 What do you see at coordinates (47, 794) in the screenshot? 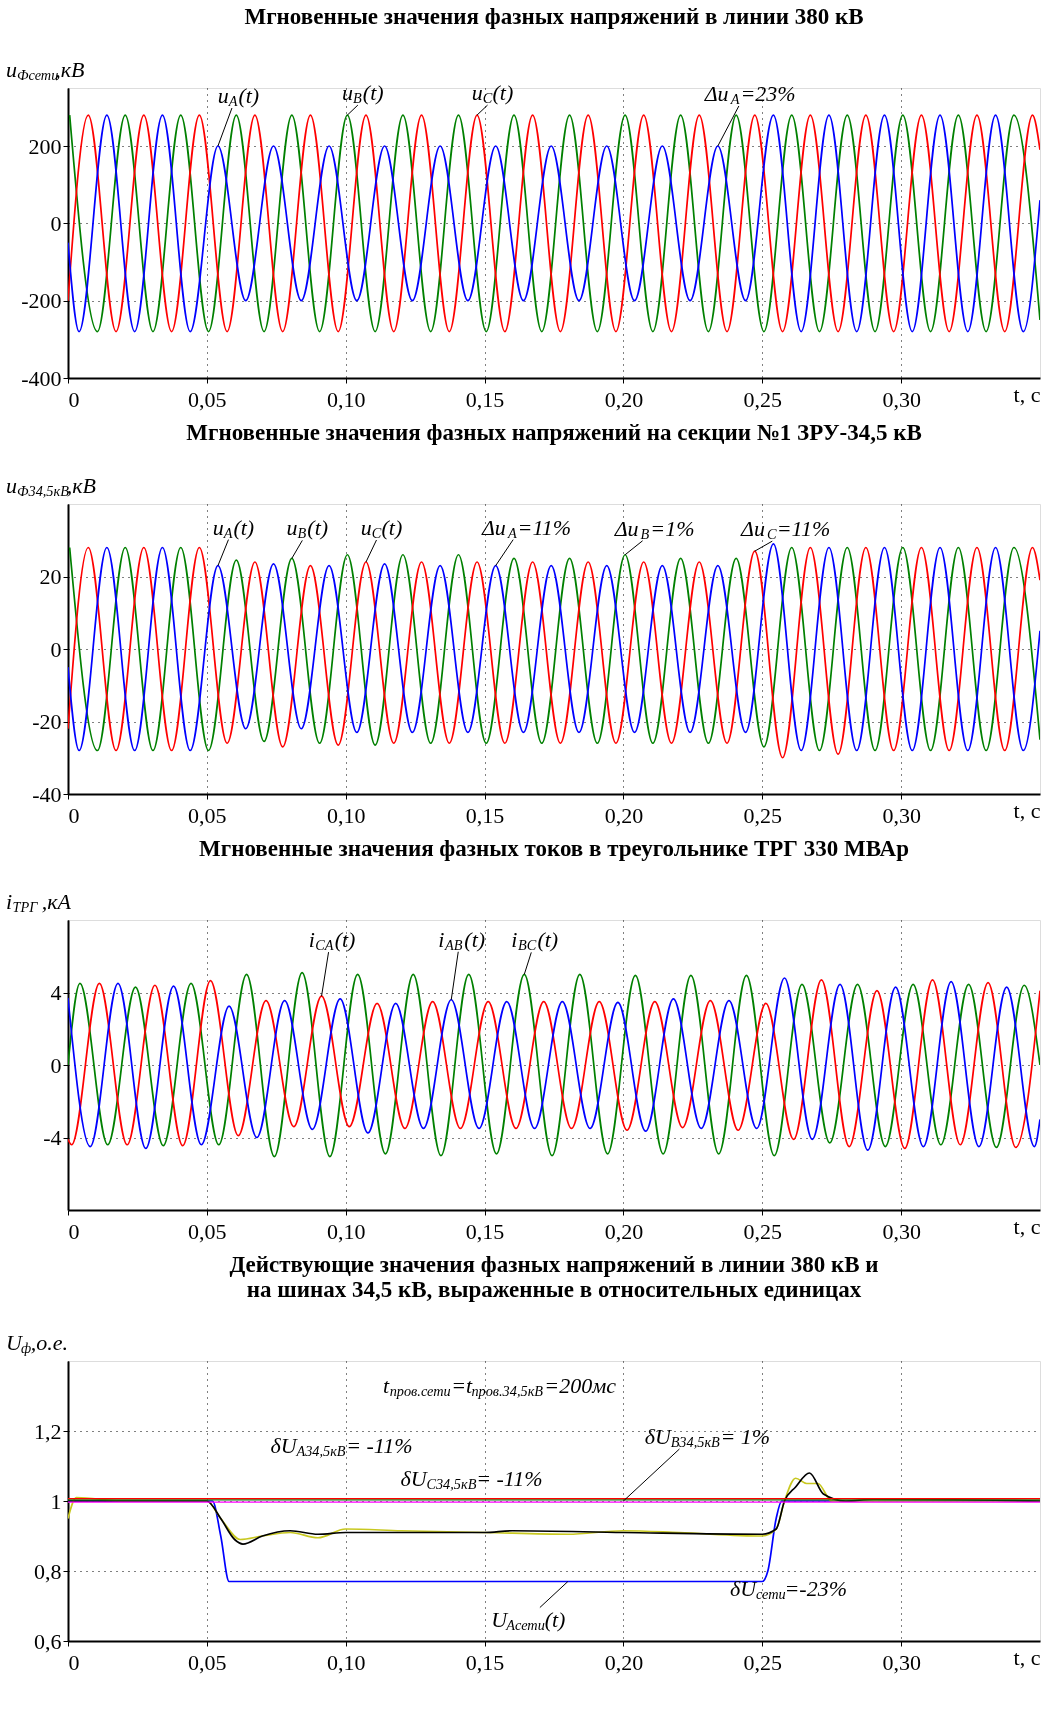
I see `y-tick-label: -40` at bounding box center [47, 794].